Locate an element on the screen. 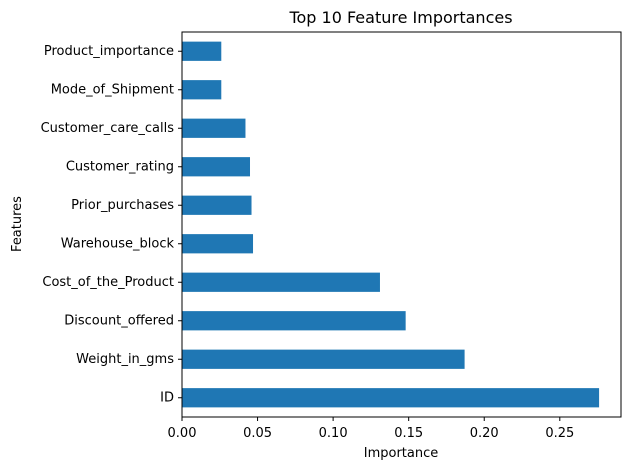 Image resolution: width=630 pixels, height=470 pixels. y-tick-label: Discount_offered is located at coordinates (119, 320).